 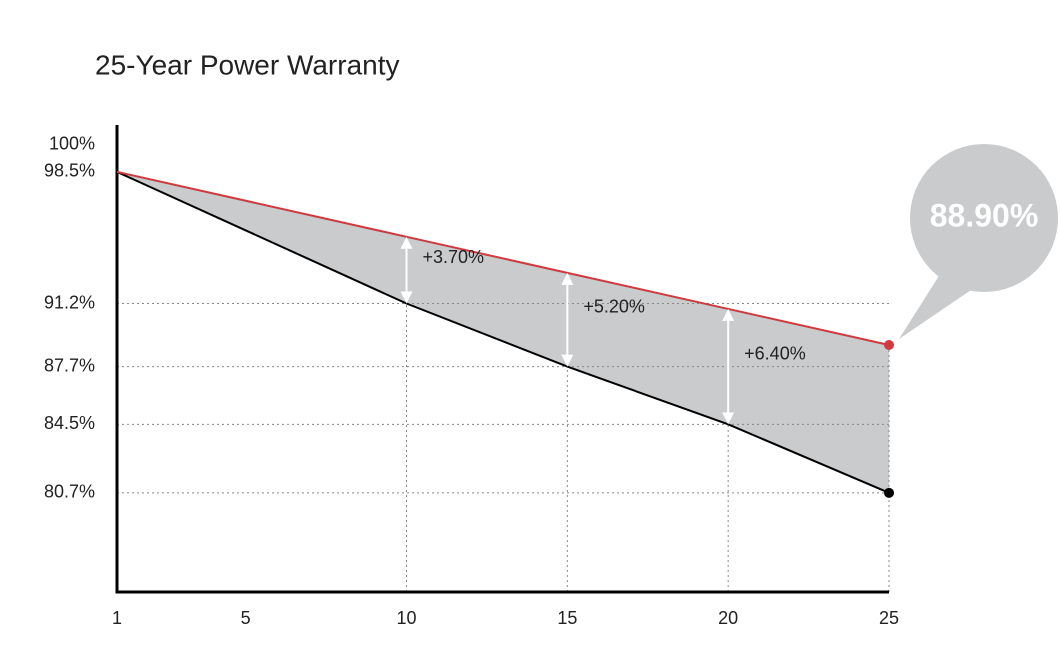 What do you see at coordinates (69, 171) in the screenshot?
I see `y-tick-label: 98.5%` at bounding box center [69, 171].